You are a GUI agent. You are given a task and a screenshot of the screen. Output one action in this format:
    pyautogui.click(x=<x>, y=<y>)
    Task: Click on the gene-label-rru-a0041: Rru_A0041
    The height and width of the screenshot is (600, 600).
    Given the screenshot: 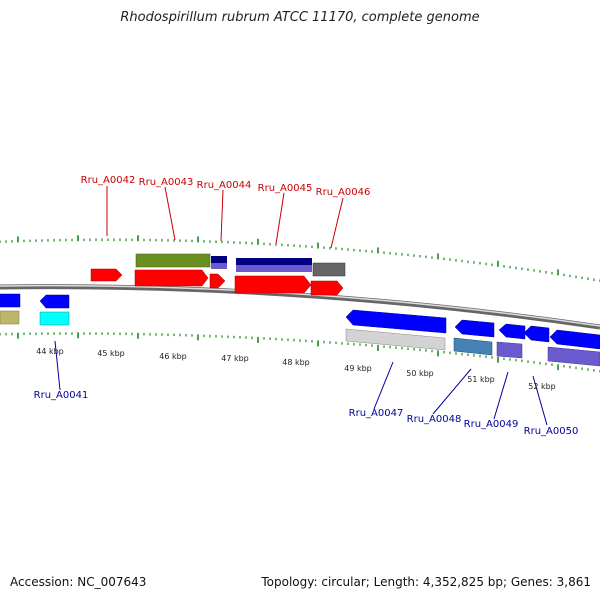 What is the action you would take?
    pyautogui.click(x=61, y=395)
    